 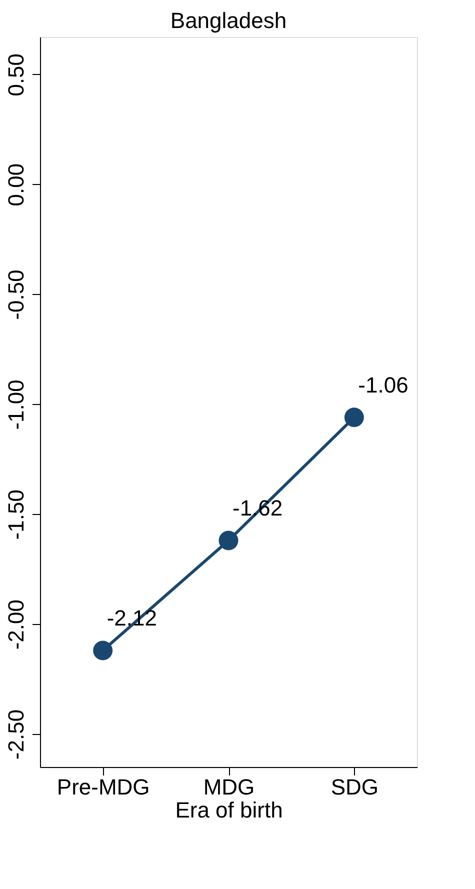 I want to click on y-tick-label: -0.50, so click(x=16, y=295).